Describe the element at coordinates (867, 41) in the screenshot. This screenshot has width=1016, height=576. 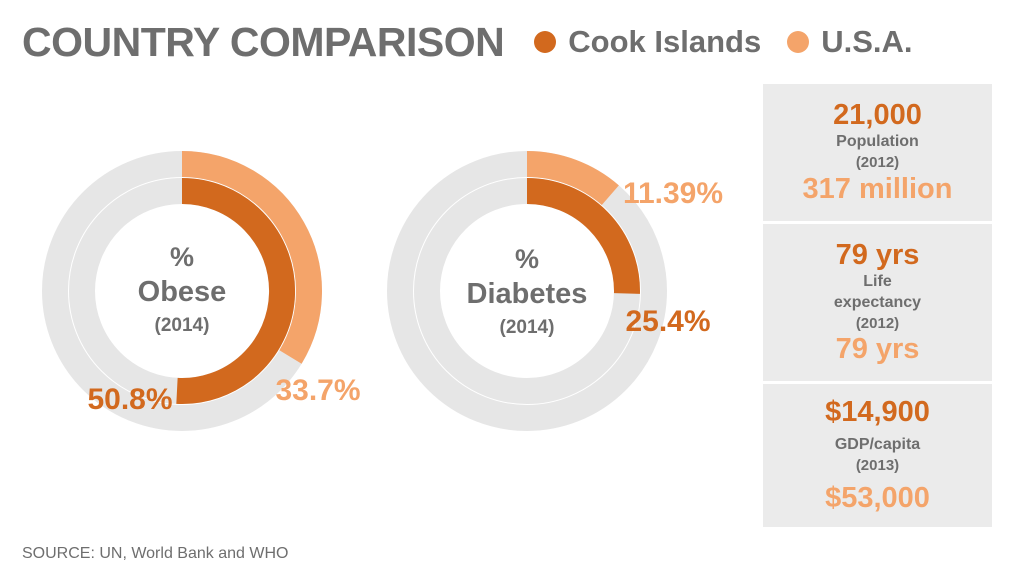
I see `legend-label-usa: U.S.A.` at that location.